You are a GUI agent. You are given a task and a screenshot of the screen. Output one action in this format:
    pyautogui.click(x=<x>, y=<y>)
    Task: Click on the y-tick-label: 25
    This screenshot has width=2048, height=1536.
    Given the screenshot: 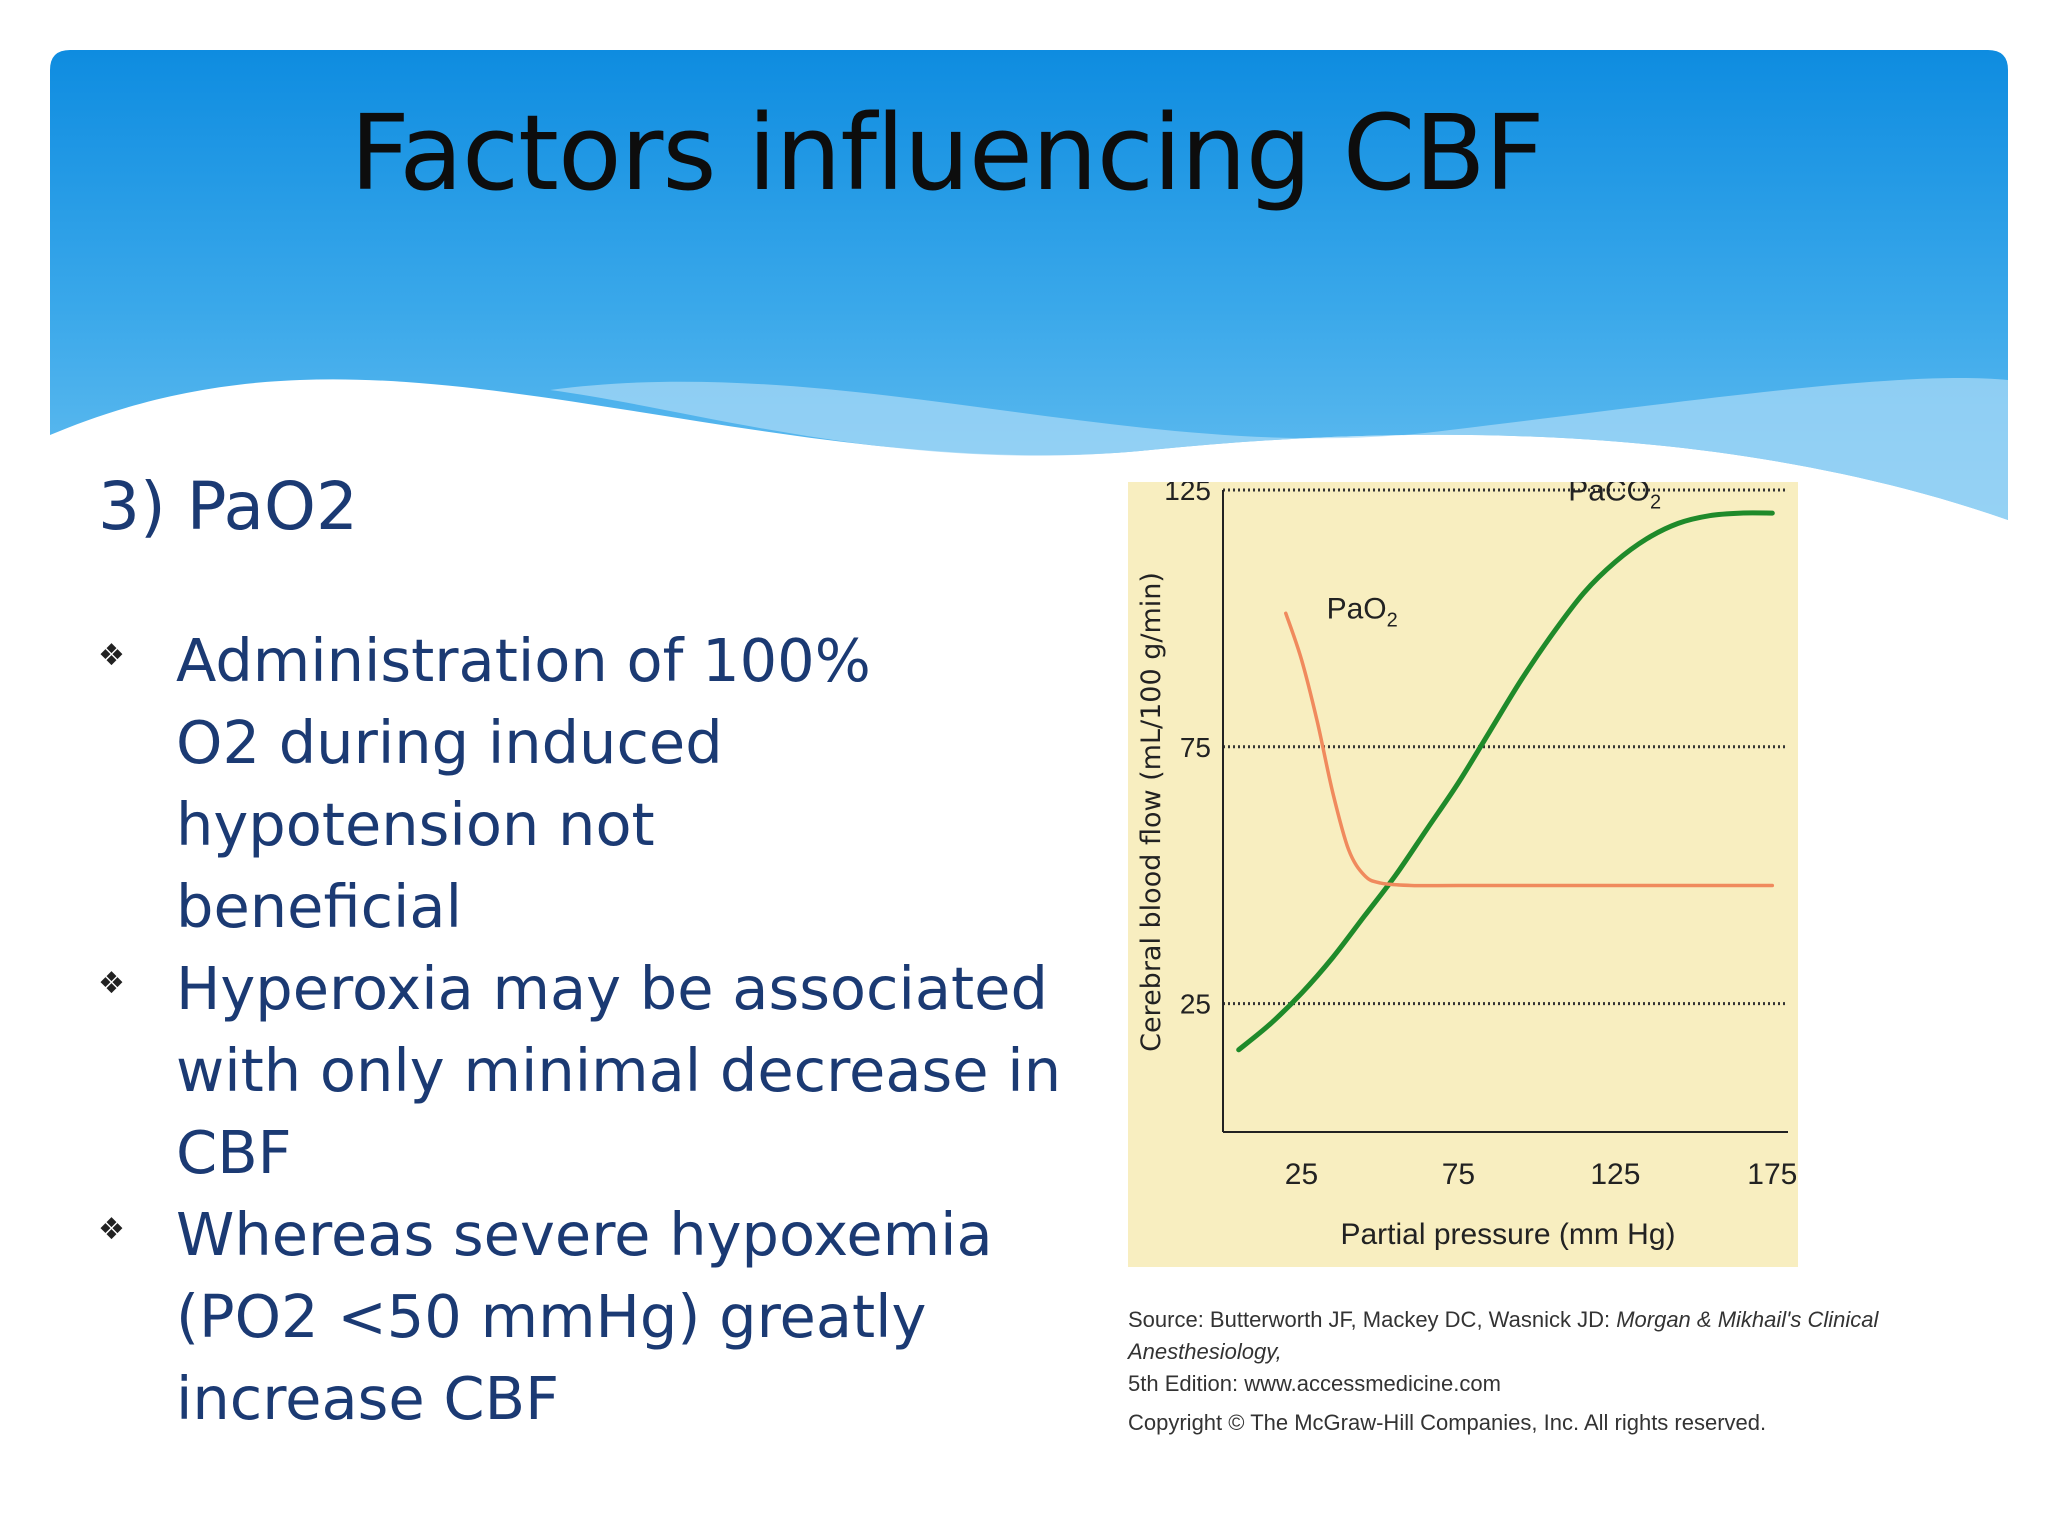 What is the action you would take?
    pyautogui.click(x=1195, y=1004)
    